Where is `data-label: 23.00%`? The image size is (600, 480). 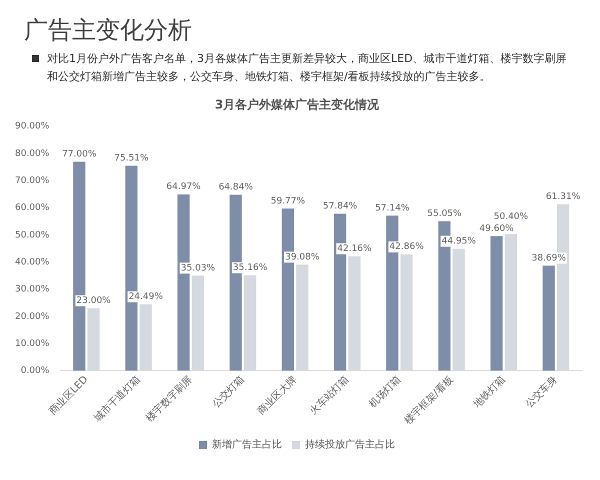 data-label: 23.00% is located at coordinates (94, 301).